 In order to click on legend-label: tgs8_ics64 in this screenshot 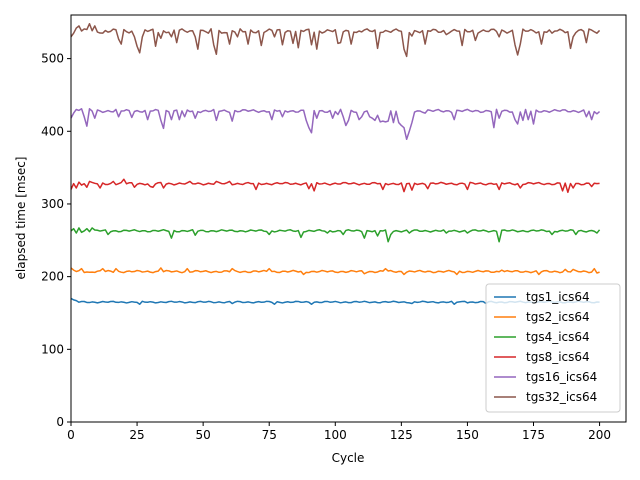, I will do `click(558, 357)`.